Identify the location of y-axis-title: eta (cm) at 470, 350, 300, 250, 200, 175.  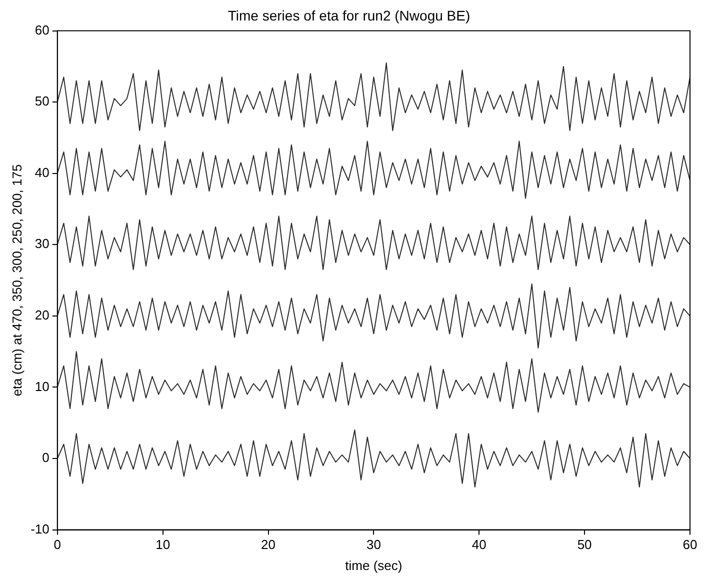
(16, 280).